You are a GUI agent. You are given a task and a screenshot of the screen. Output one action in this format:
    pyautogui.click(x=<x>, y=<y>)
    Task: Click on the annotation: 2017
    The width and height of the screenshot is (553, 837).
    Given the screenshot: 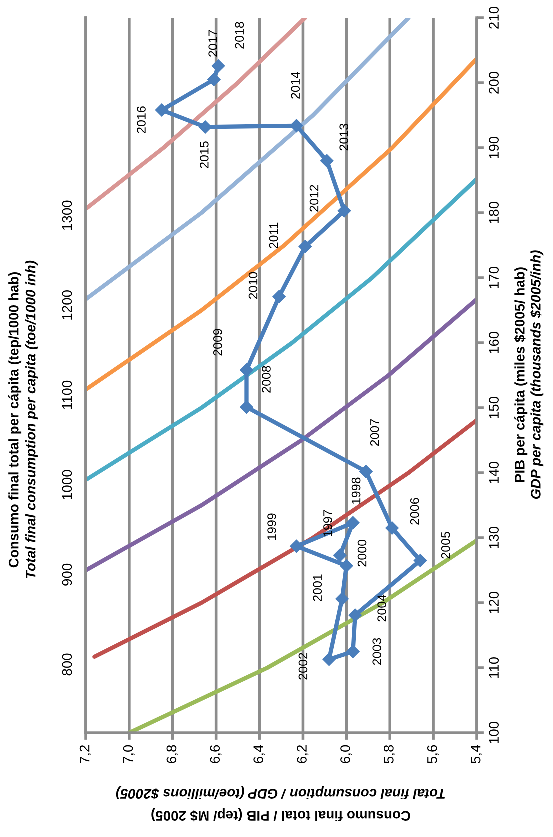 What is the action you would take?
    pyautogui.click(x=213, y=43)
    